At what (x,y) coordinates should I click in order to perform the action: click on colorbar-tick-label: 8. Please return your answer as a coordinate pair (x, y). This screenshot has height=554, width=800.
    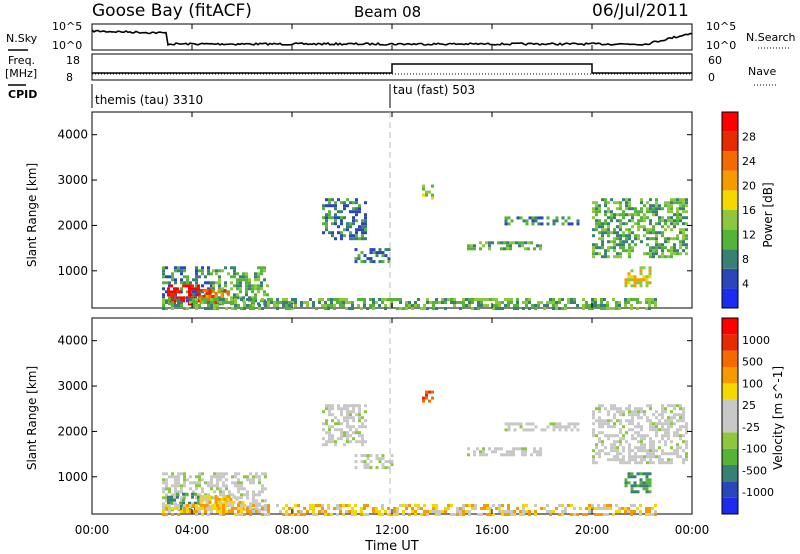
    Looking at the image, I should click on (745, 259).